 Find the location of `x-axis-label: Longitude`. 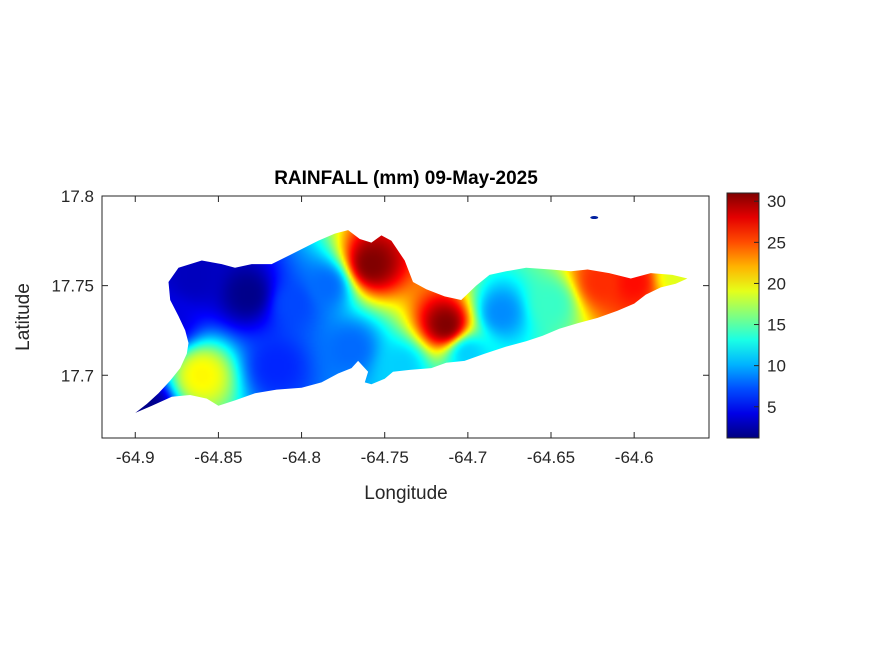

x-axis-label: Longitude is located at coordinates (405, 493).